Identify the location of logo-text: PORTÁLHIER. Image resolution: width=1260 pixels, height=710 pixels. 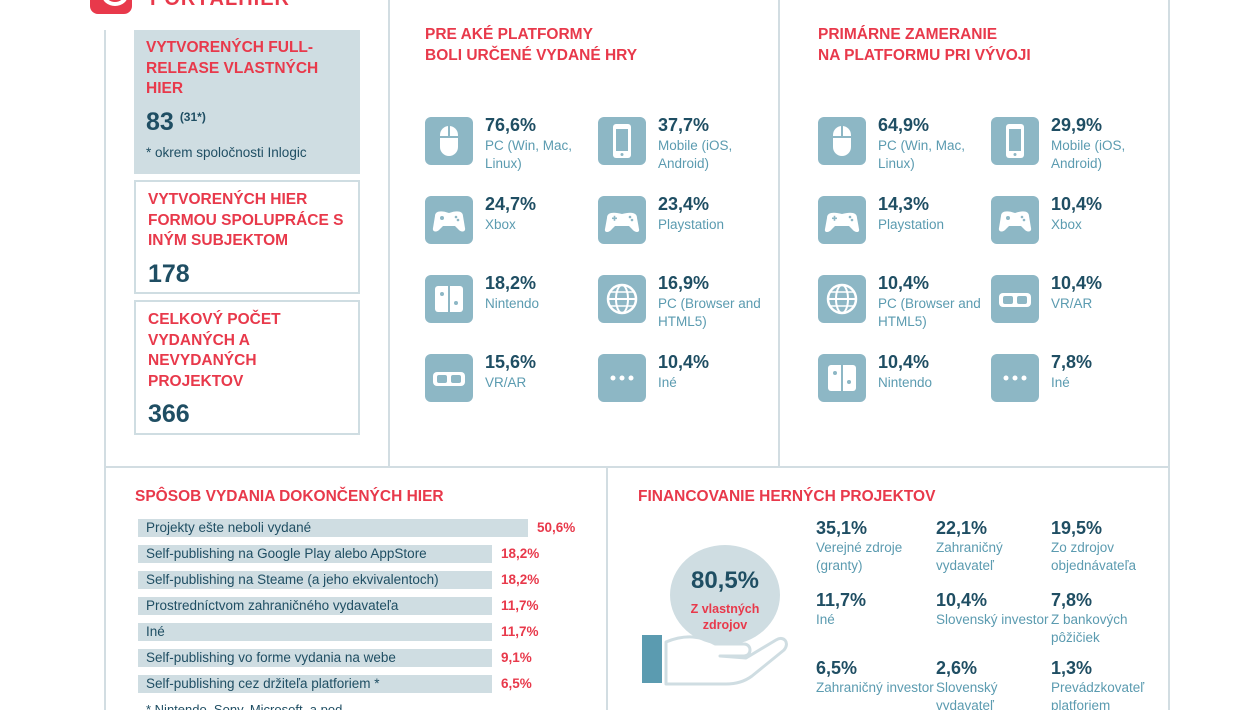
(220, 5).